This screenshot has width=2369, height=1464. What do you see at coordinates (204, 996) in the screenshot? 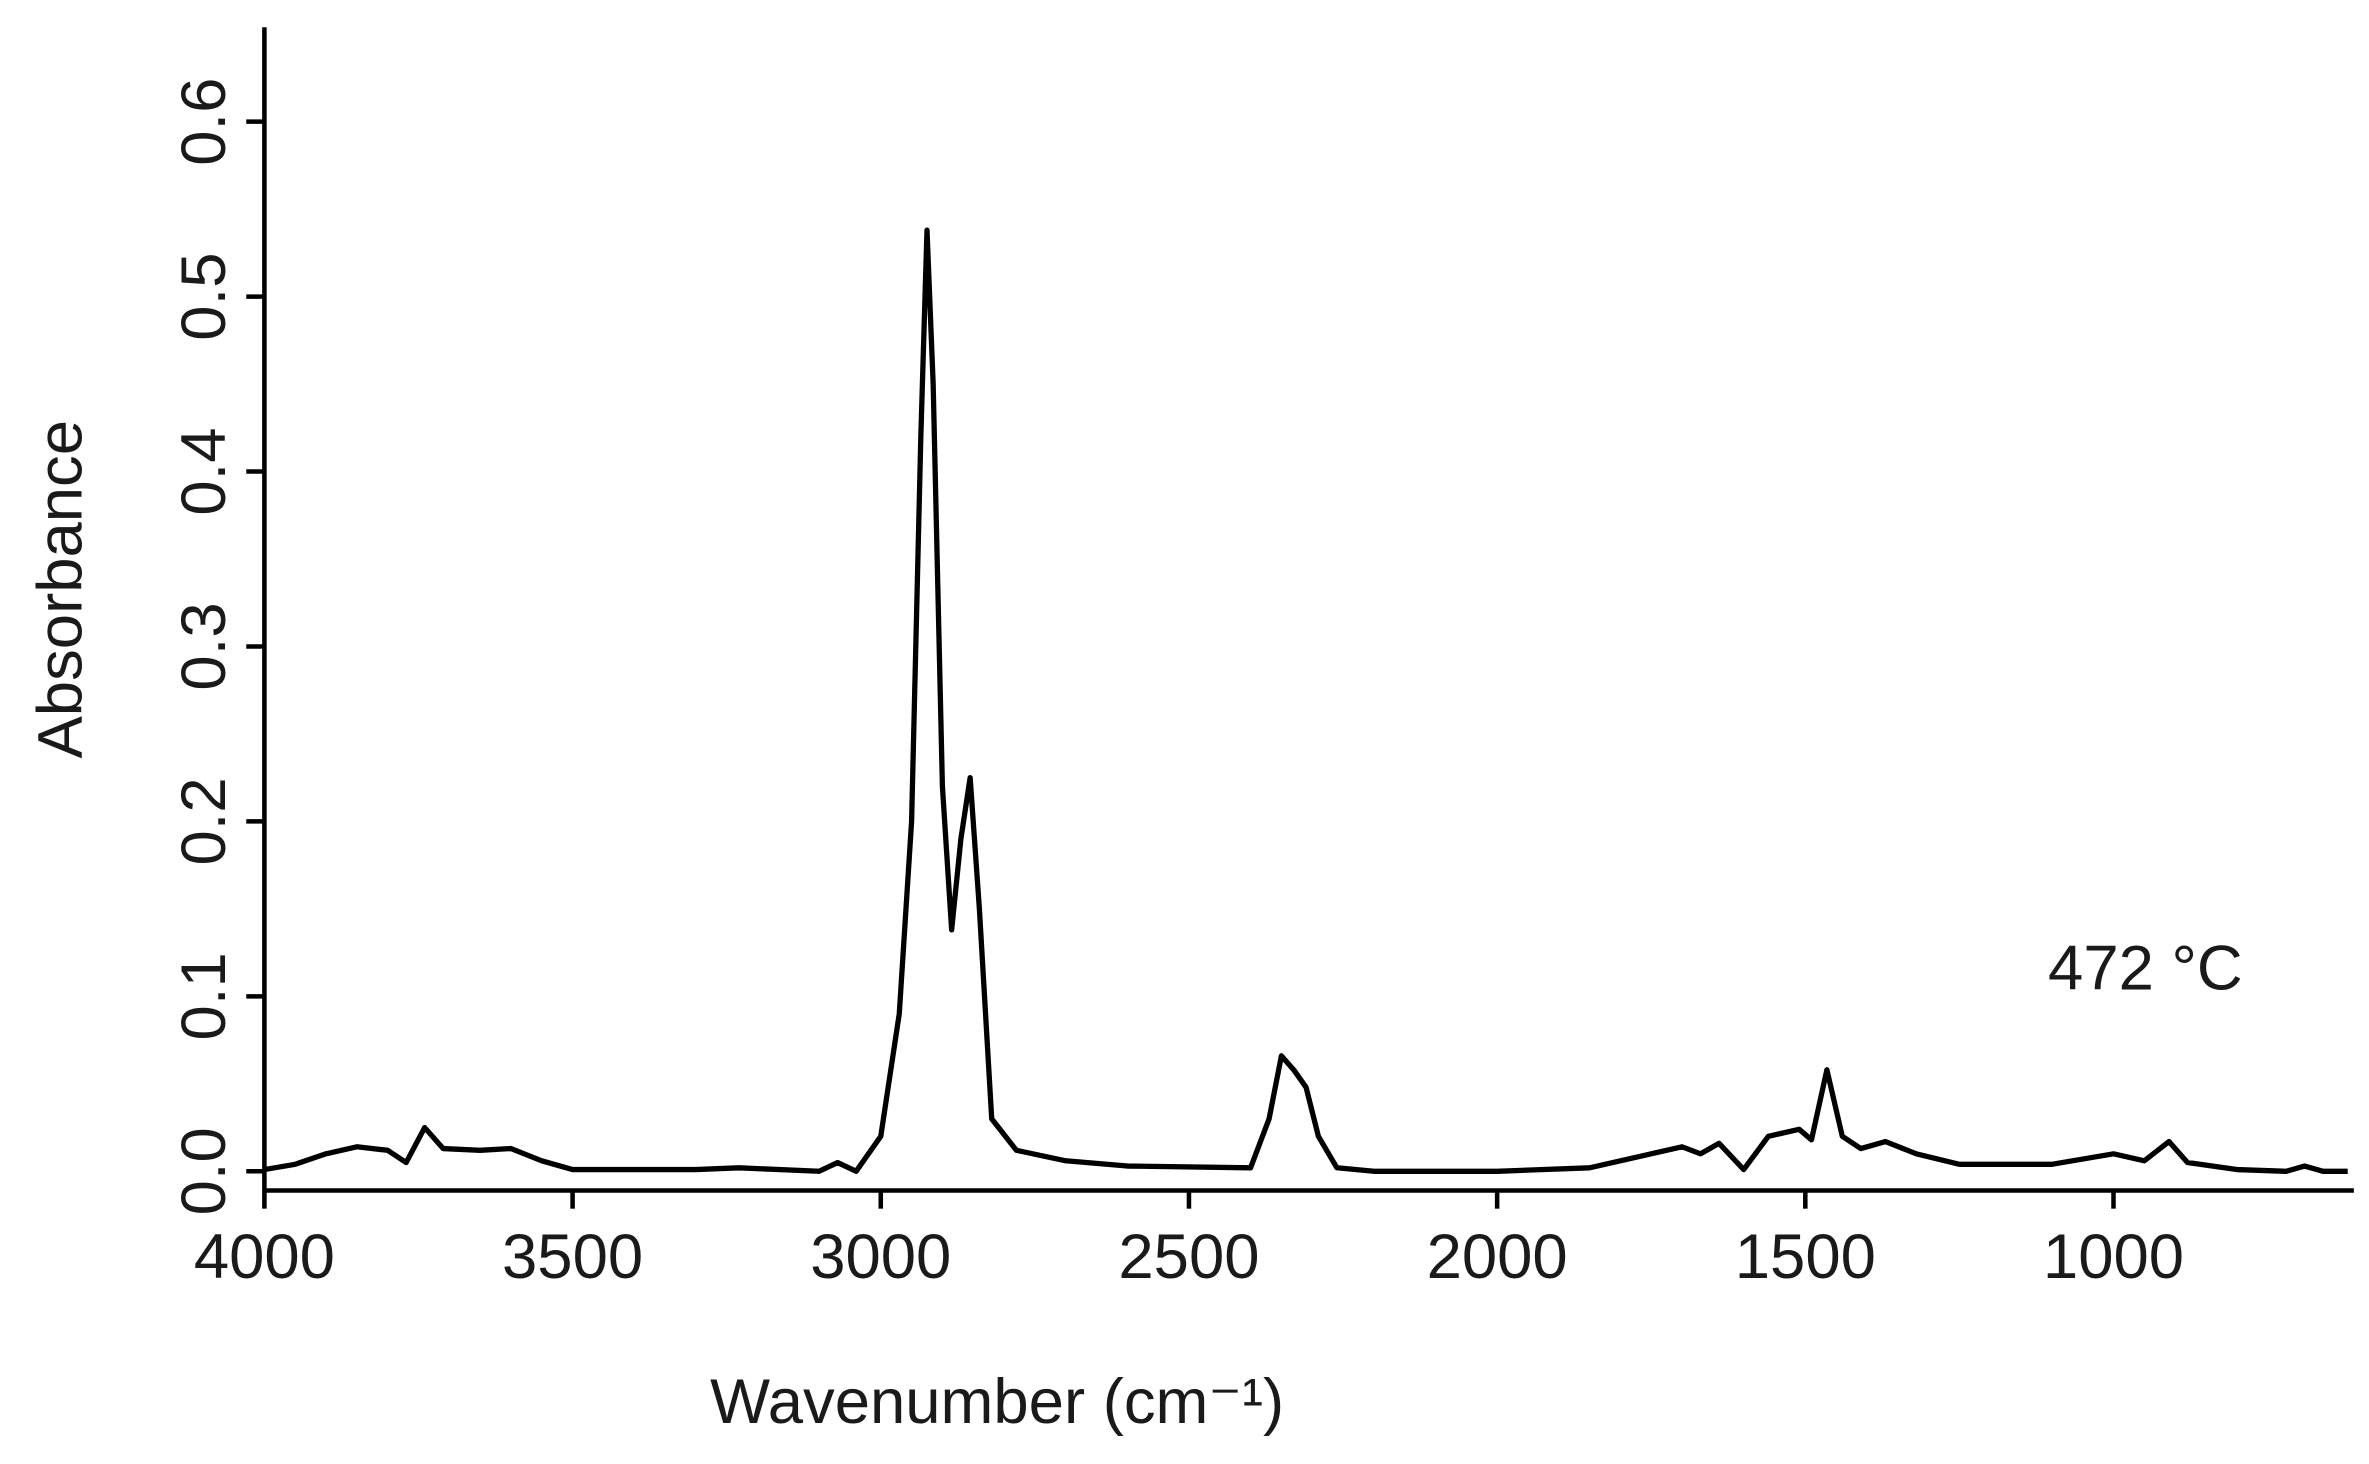
I see `y-tick-label: 0.1` at bounding box center [204, 996].